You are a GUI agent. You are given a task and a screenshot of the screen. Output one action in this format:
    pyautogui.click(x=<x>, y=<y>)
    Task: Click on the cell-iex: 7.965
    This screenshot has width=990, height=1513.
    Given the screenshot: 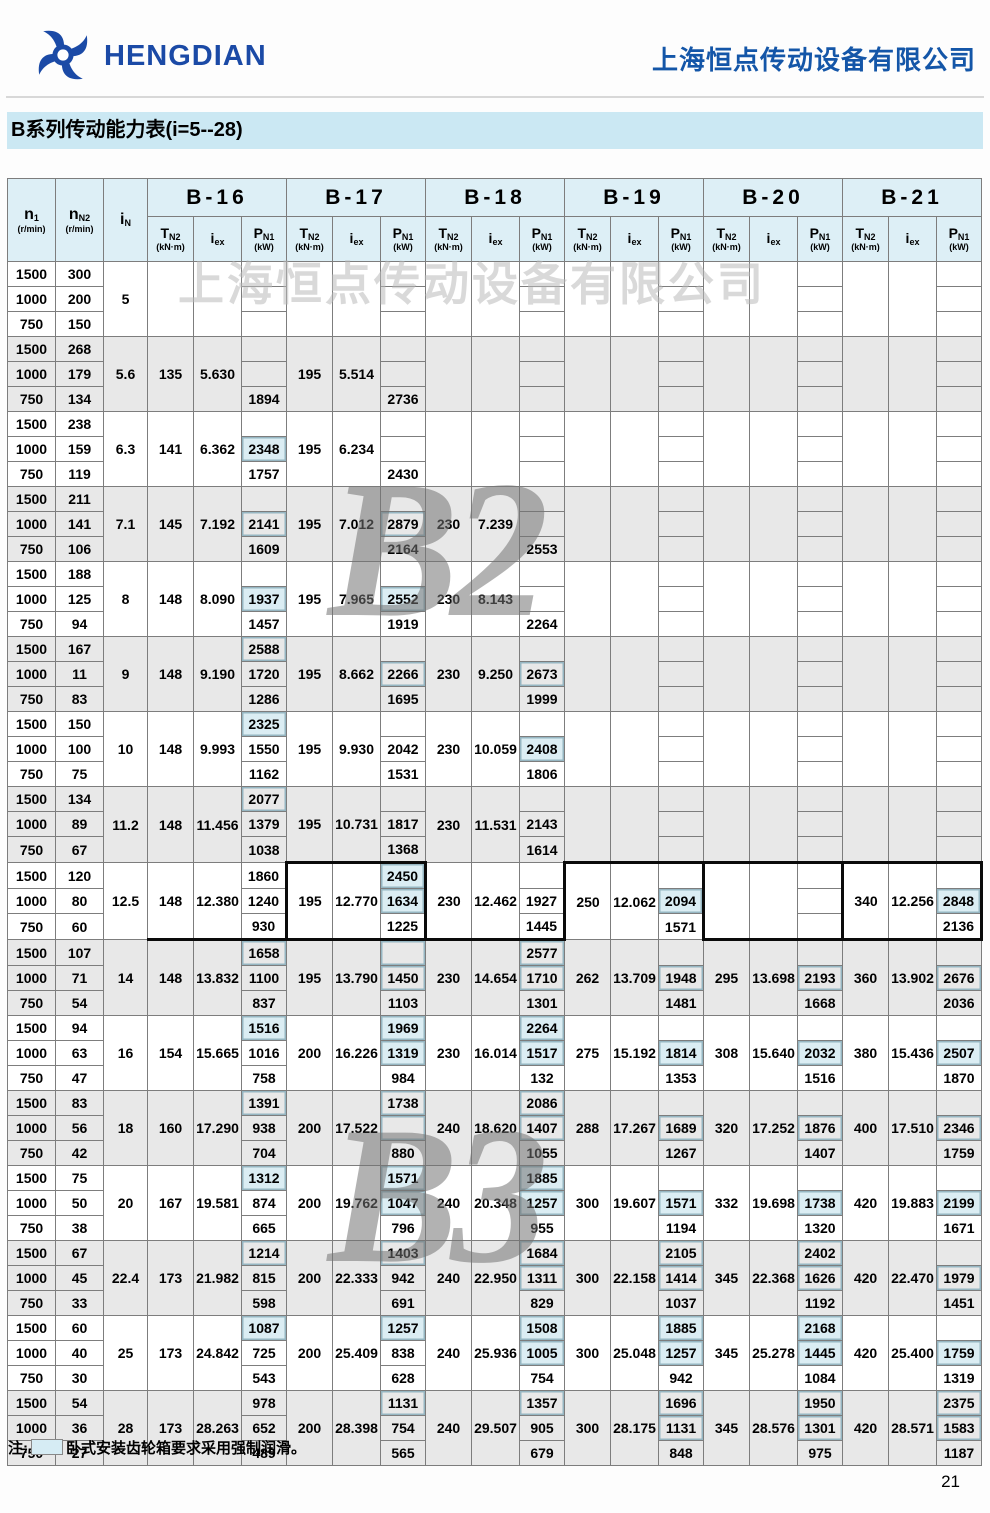 What is the action you would take?
    pyautogui.click(x=356, y=599)
    